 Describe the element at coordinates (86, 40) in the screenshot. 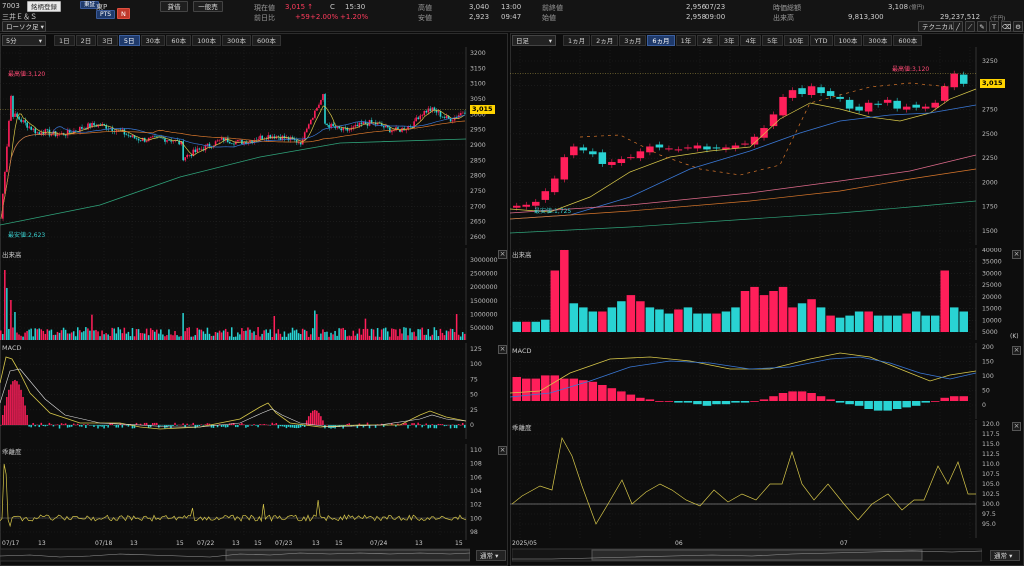

I see `left-tab-1: 2日` at that location.